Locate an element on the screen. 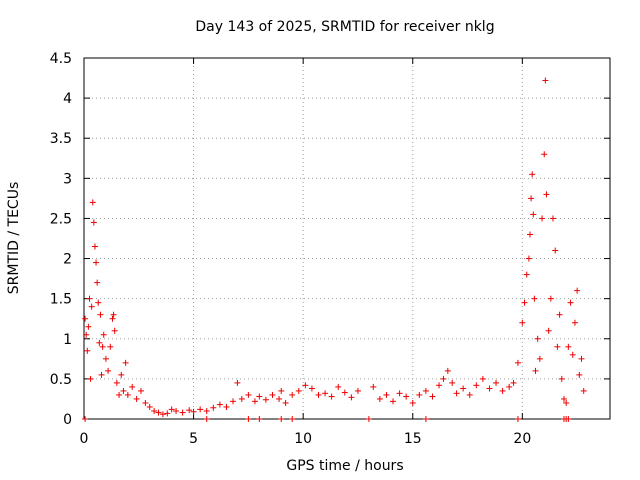  y-tick-label: 4.5 is located at coordinates (61, 59).